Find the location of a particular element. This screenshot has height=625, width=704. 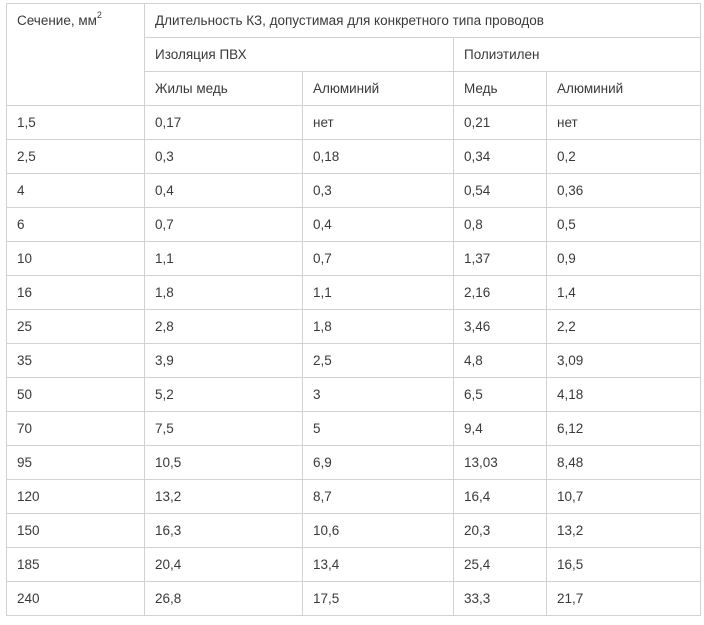

cell-pe-aluminum: 13,2 is located at coordinates (623, 530).